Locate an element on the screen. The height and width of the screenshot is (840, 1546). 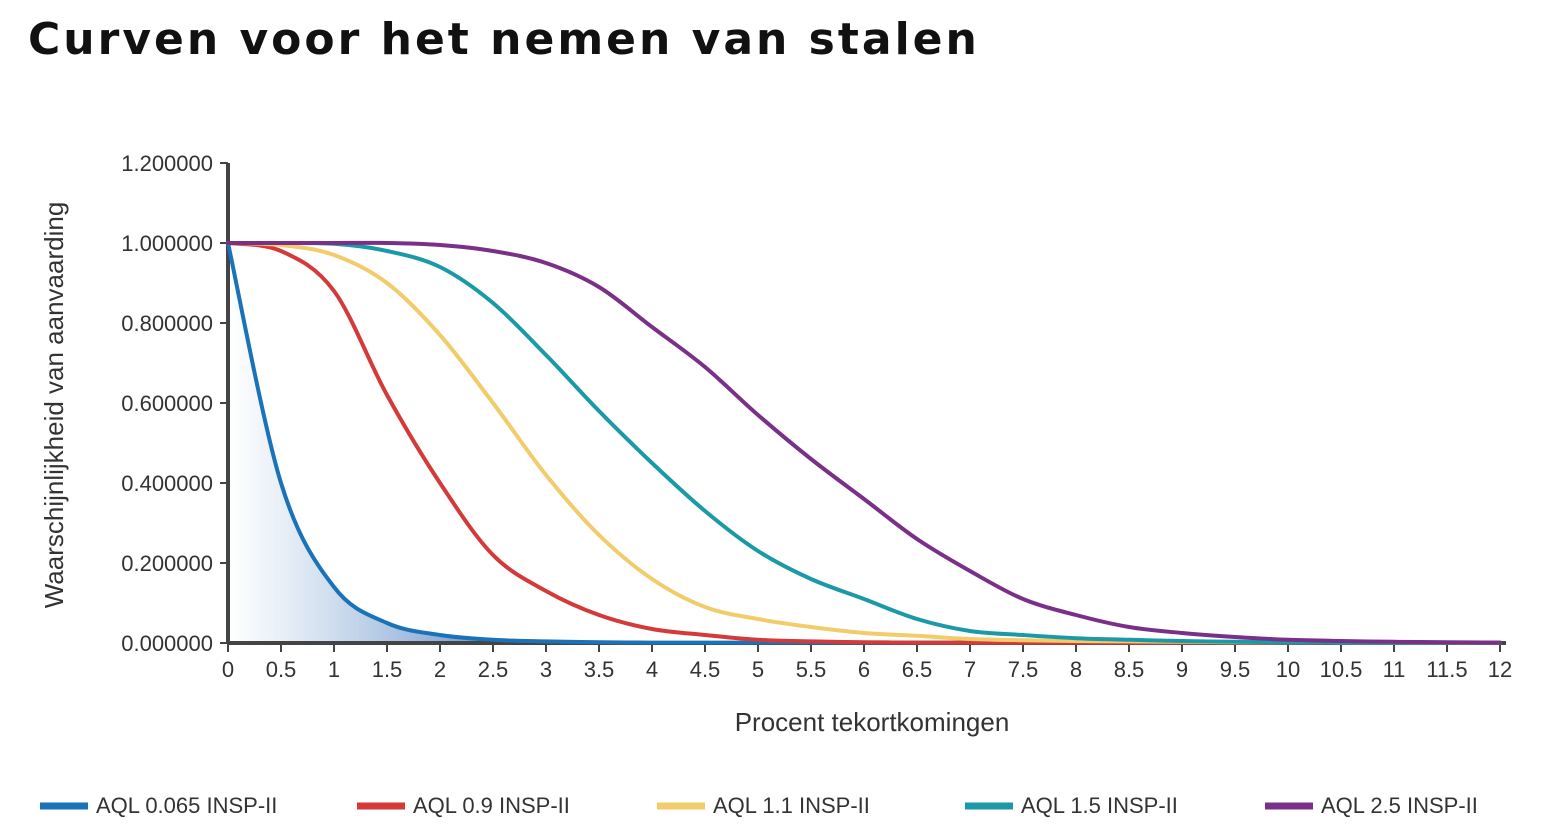
legend-label: AQL 1.1 INSP-II is located at coordinates (791, 805).